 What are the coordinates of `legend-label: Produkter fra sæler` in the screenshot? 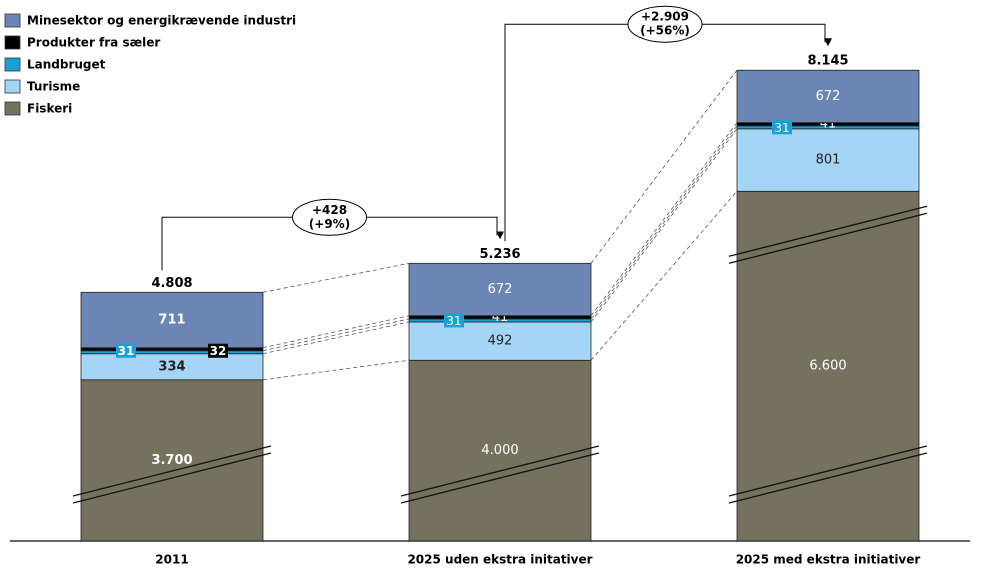 It's located at (93, 43).